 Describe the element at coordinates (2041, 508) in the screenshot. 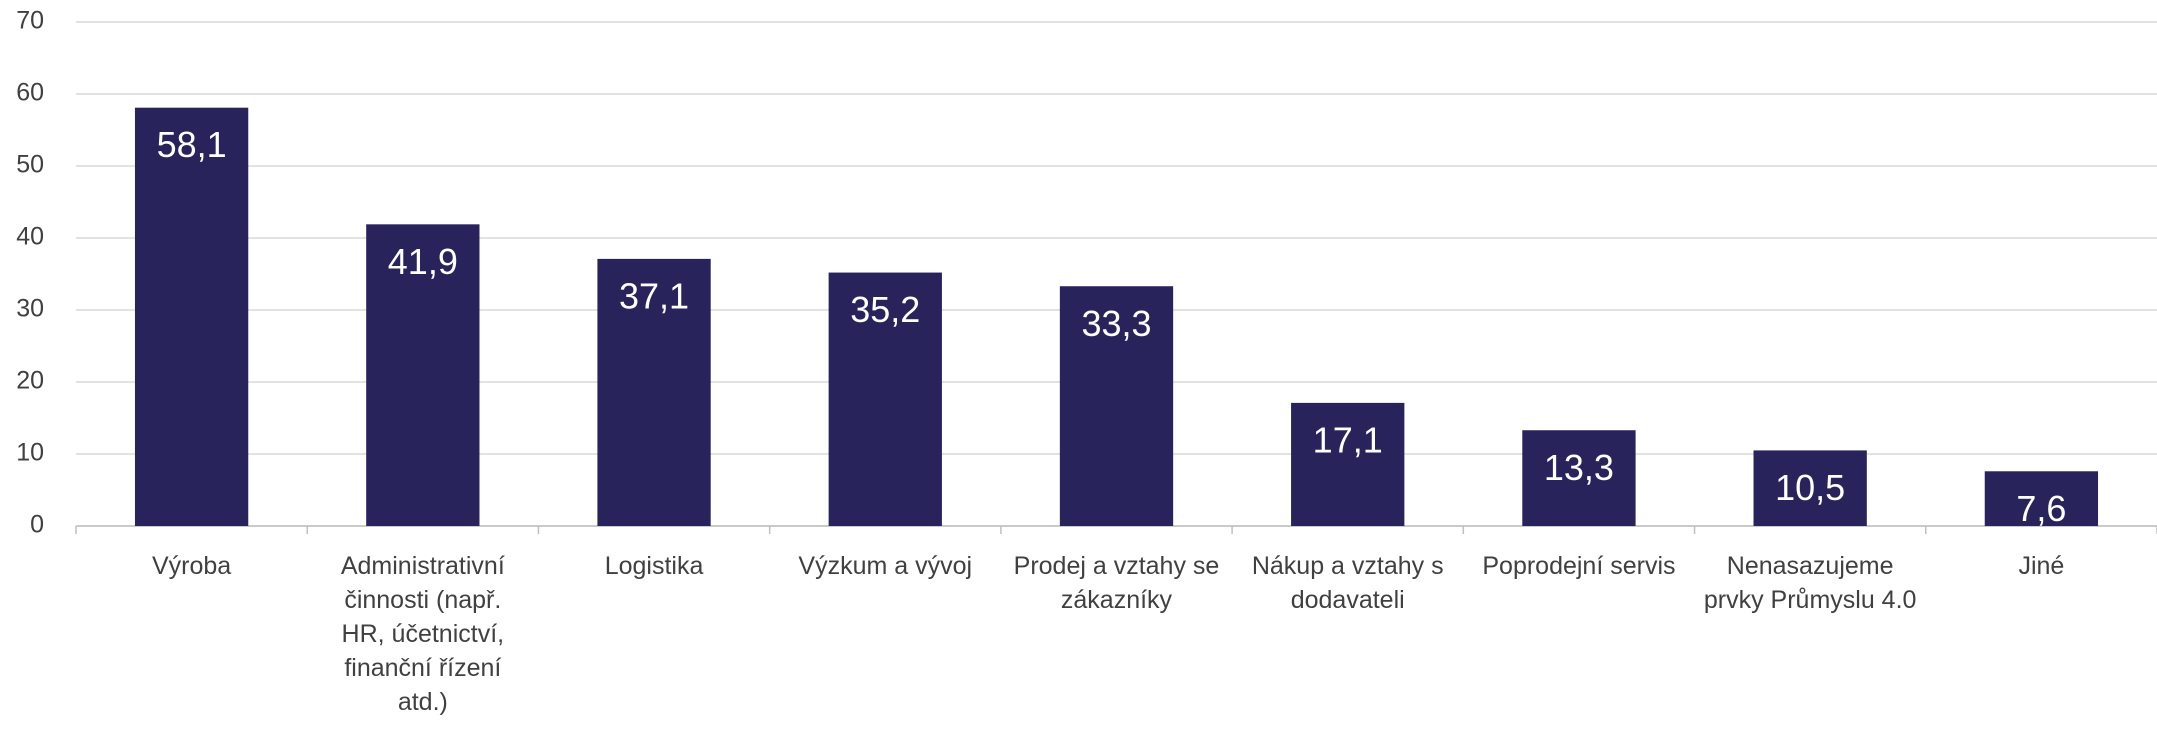

I see `data-label: 7,6` at that location.